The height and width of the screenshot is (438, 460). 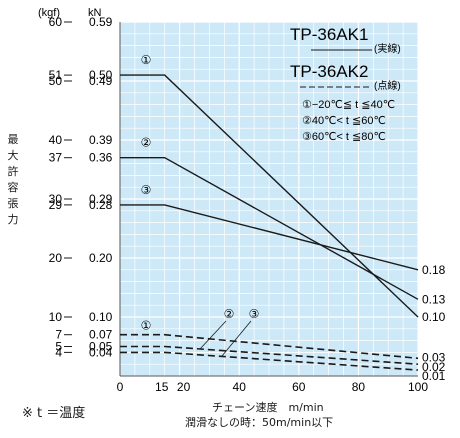 What do you see at coordinates (56, 75) in the screenshot?
I see `y-kgf-tick-label: 51` at bounding box center [56, 75].